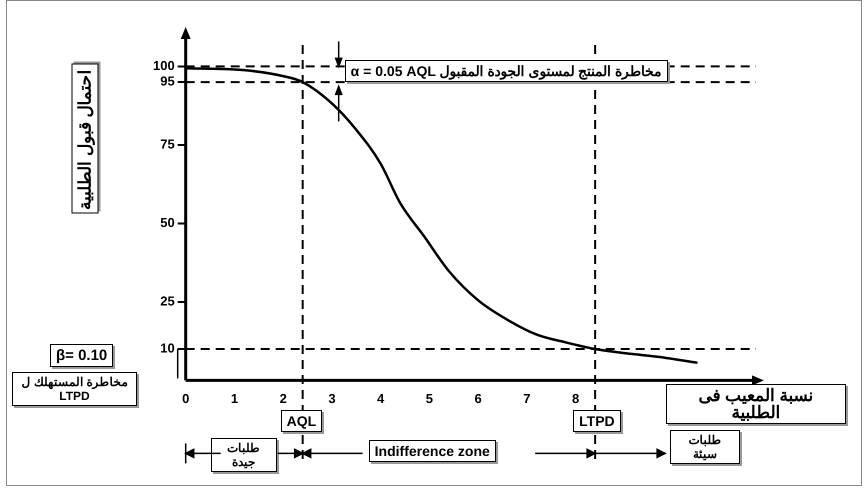 This screenshot has height=490, width=866. Describe the element at coordinates (301, 421) in the screenshot. I see `ref-line-label: AQL` at that location.